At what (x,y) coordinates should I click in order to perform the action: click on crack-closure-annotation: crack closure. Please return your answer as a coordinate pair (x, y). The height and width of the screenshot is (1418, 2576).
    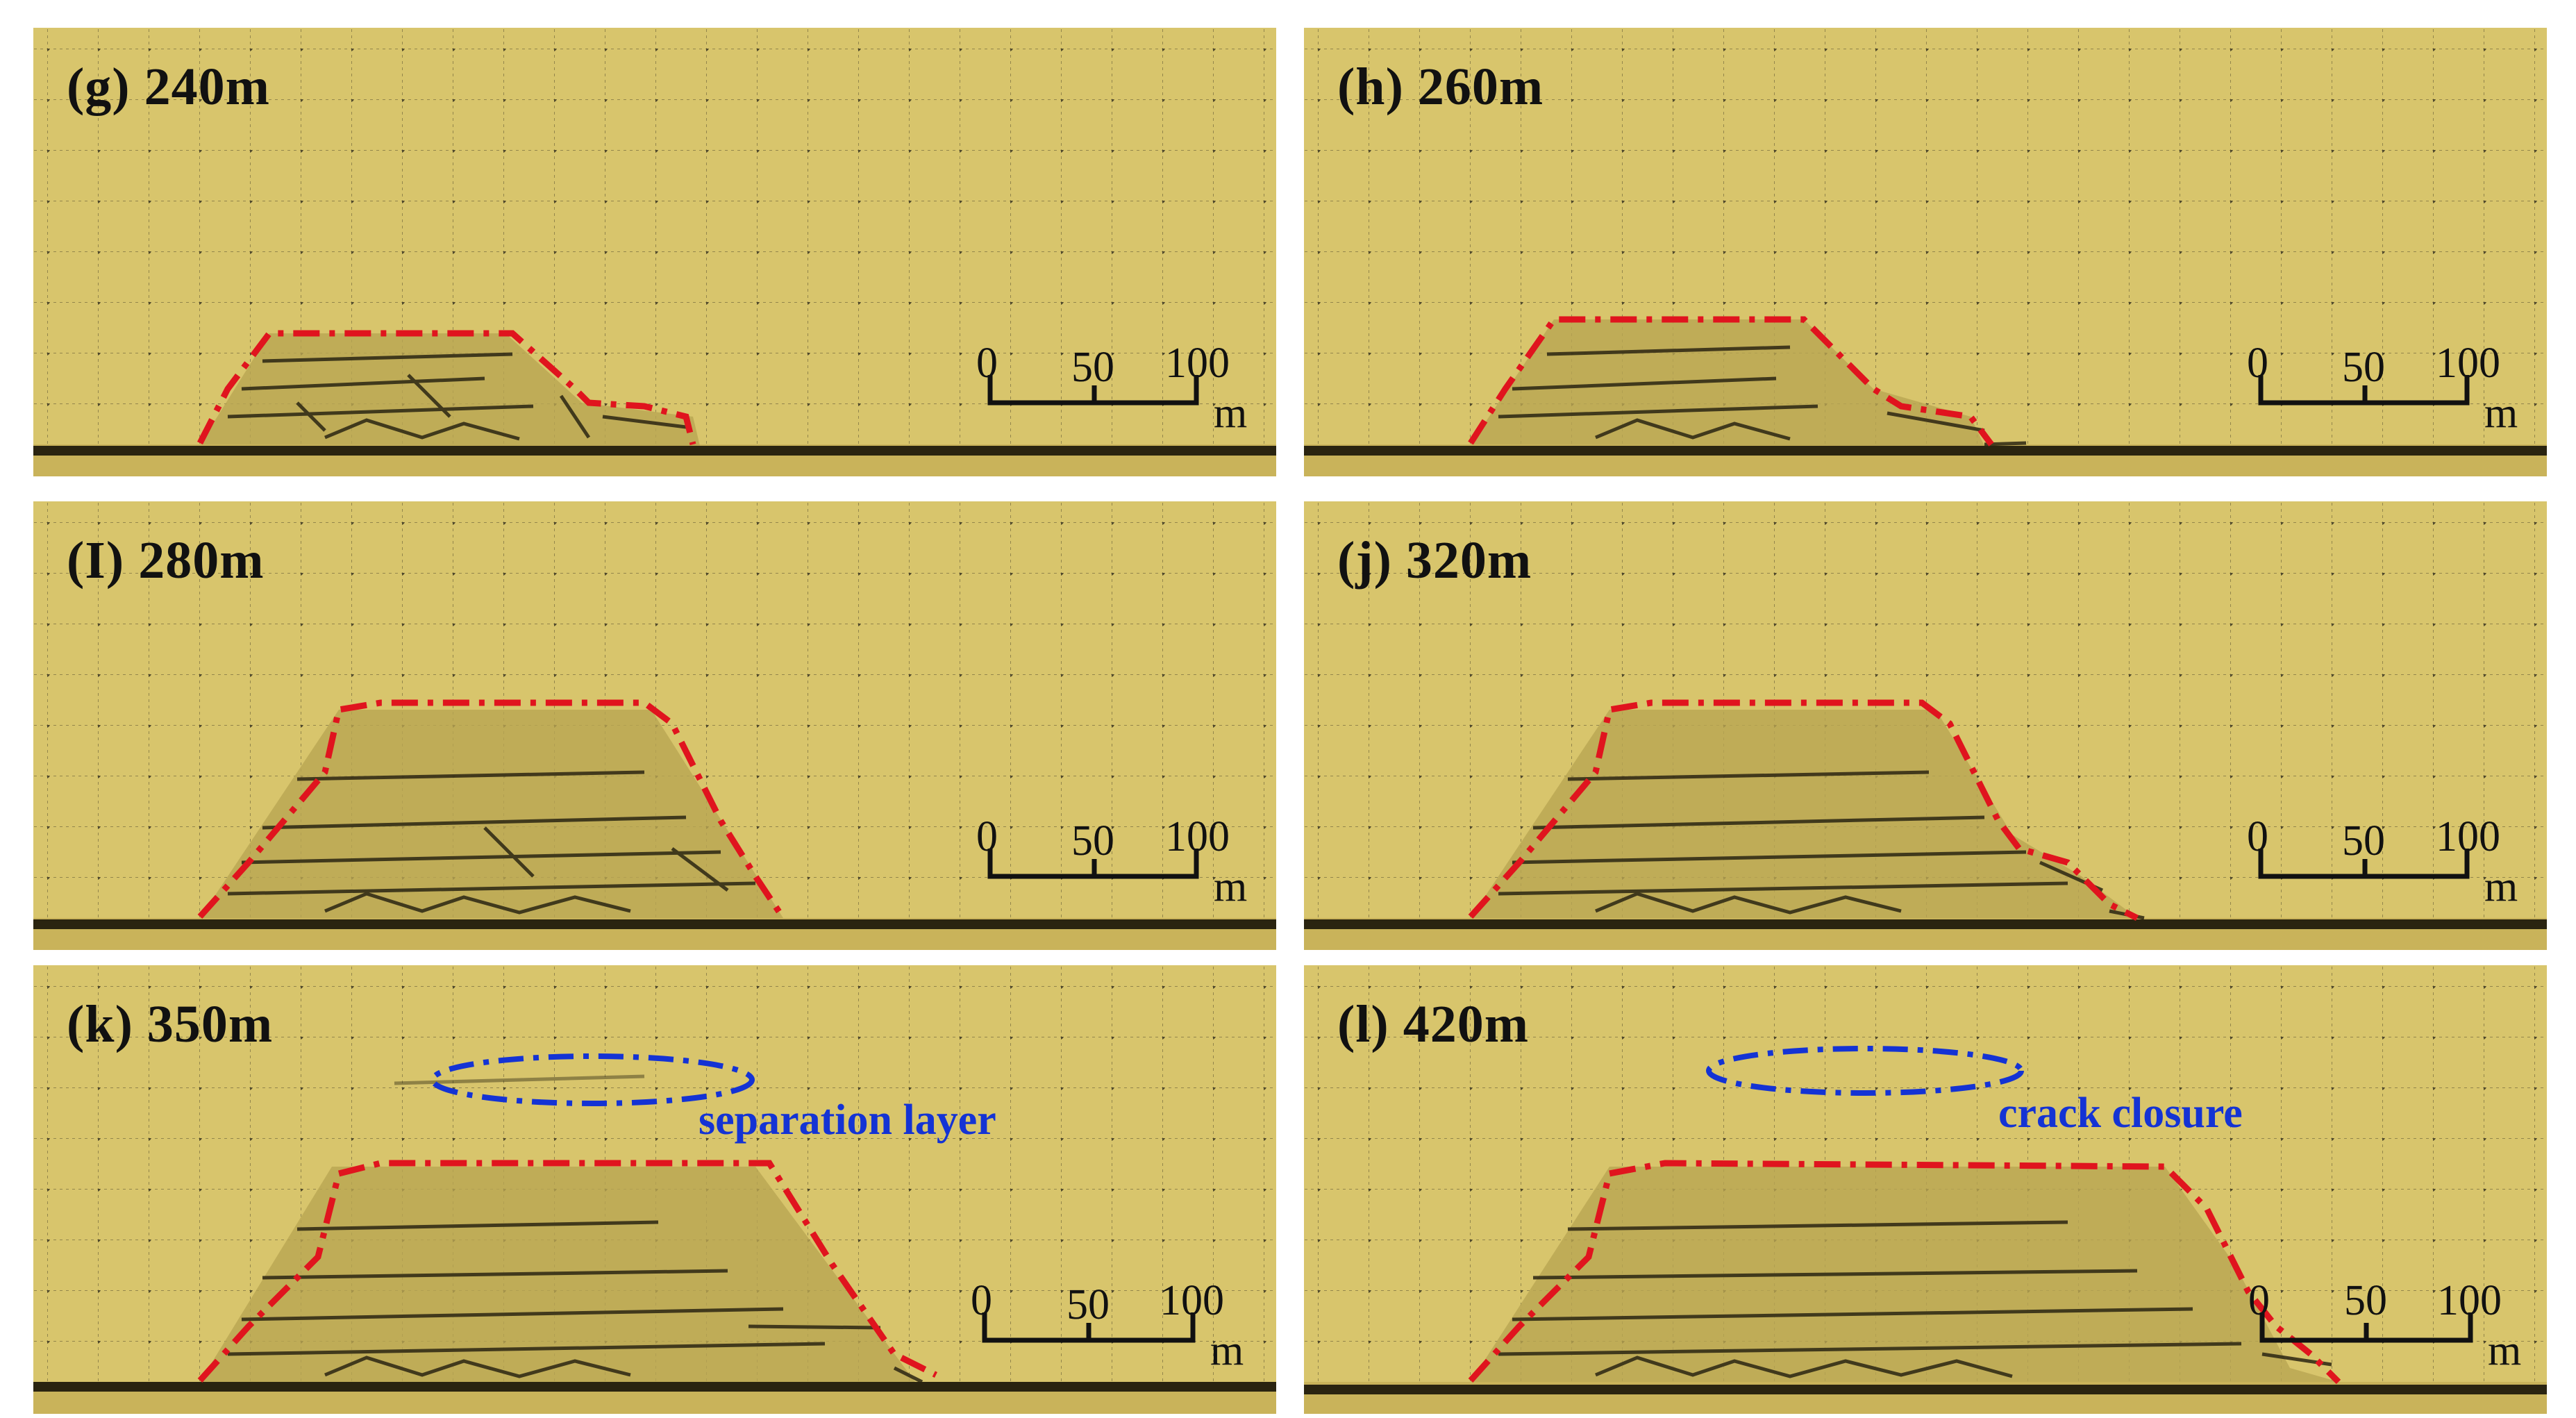
    Looking at the image, I should click on (2120, 1113).